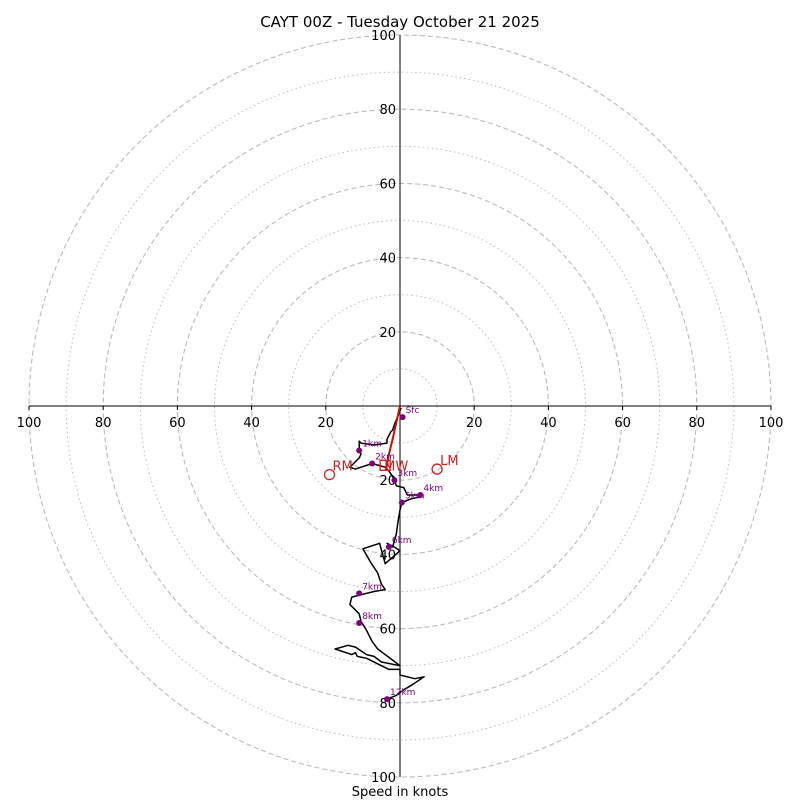 The width and height of the screenshot is (800, 800). Describe the element at coordinates (396, 466) in the screenshot. I see `mean-wind-label: MW` at that location.